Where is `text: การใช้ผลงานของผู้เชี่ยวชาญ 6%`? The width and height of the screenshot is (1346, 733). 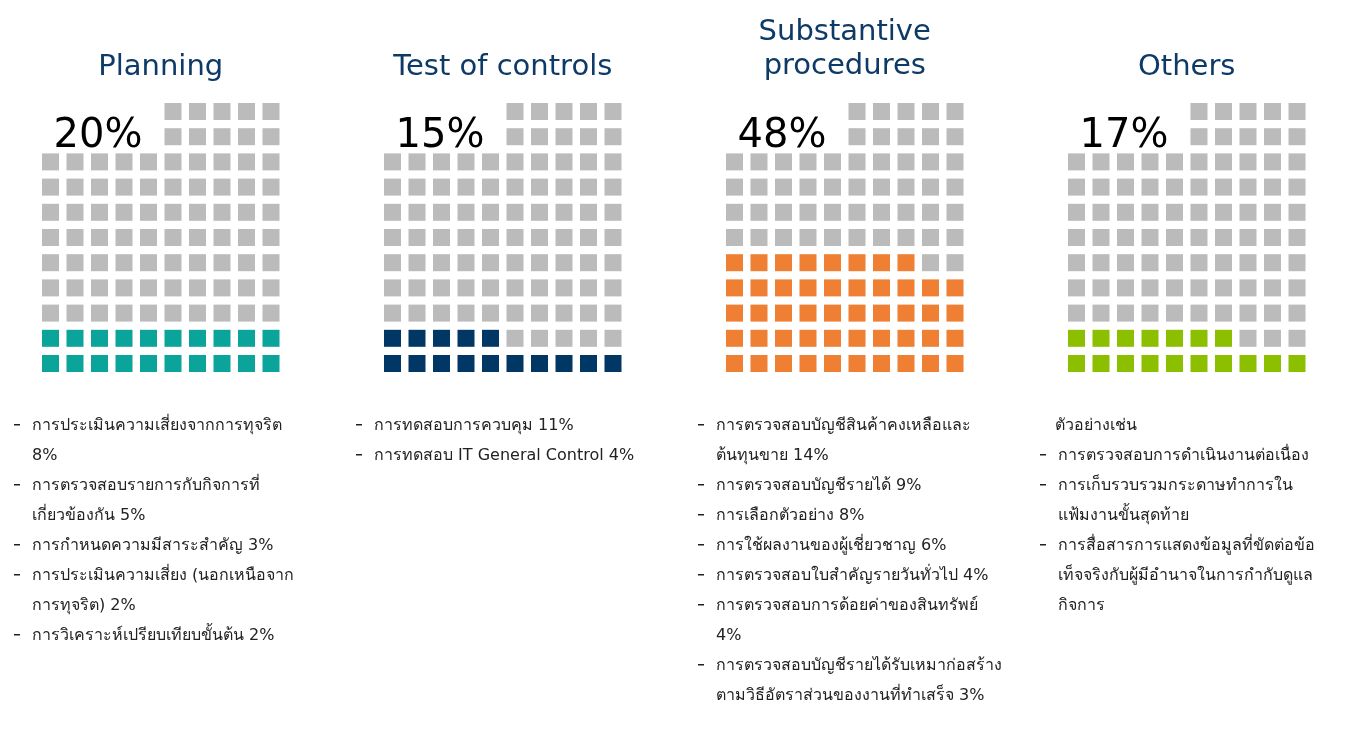 text: การใช้ผลงานของผู้เชี่ยวชาญ 6% is located at coordinates (831, 544).